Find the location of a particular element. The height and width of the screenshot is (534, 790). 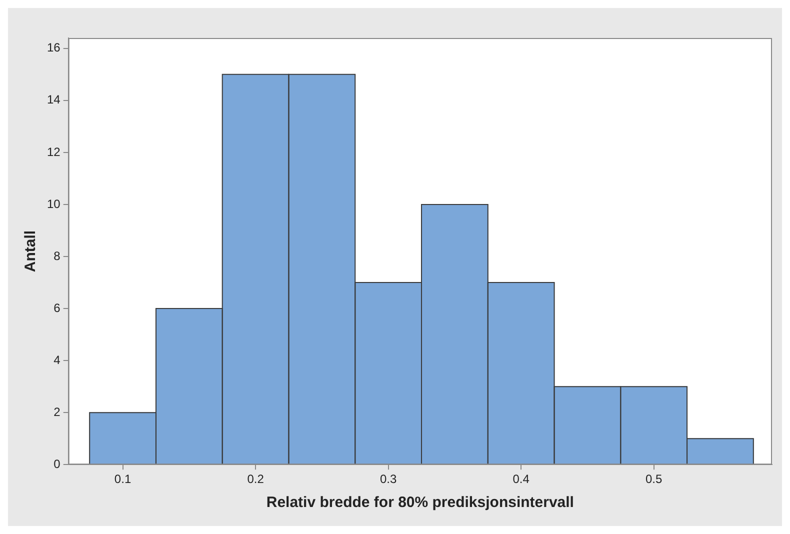

x-tick-label: 0.3 is located at coordinates (388, 479).